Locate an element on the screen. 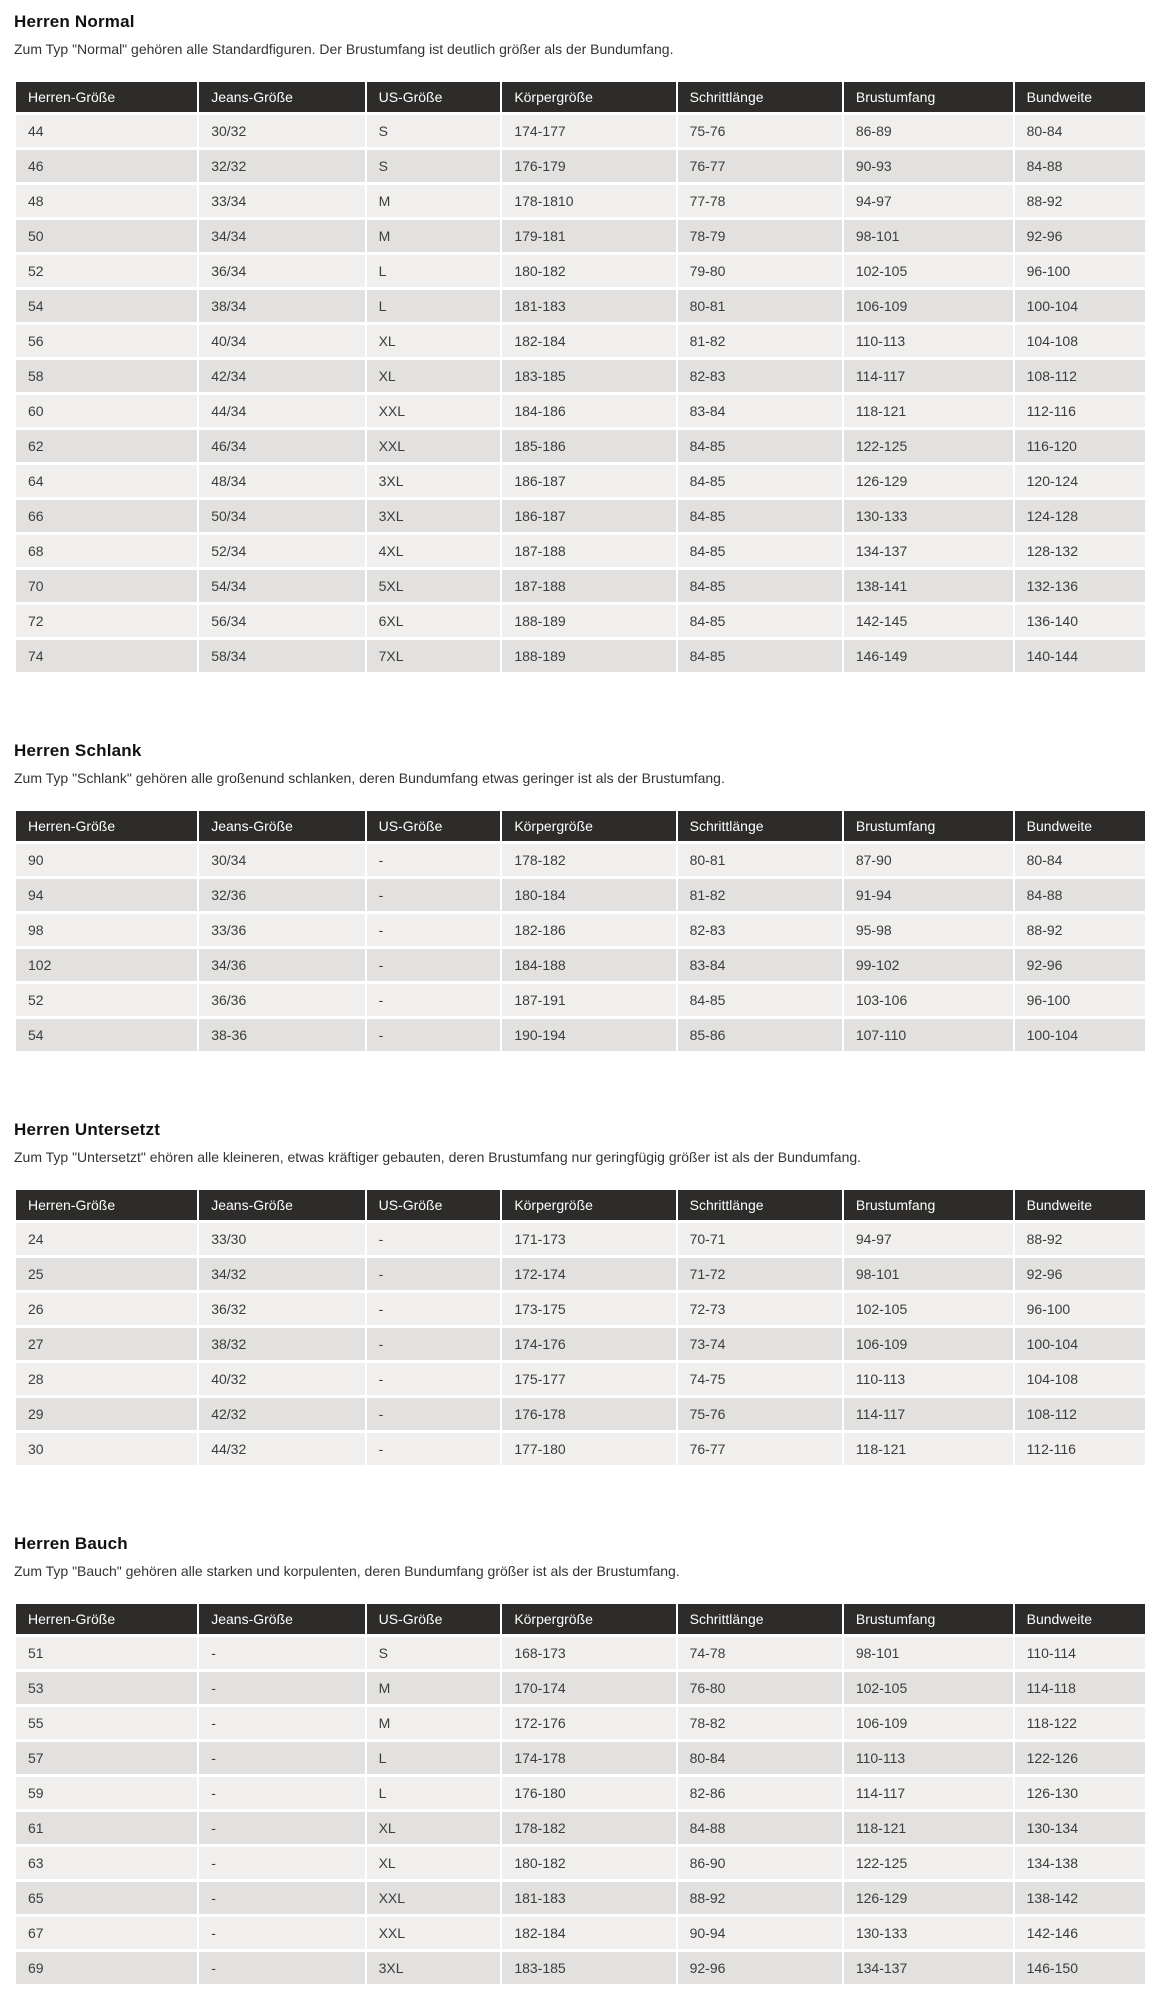  table-cell: 6XL is located at coordinates (433, 621).